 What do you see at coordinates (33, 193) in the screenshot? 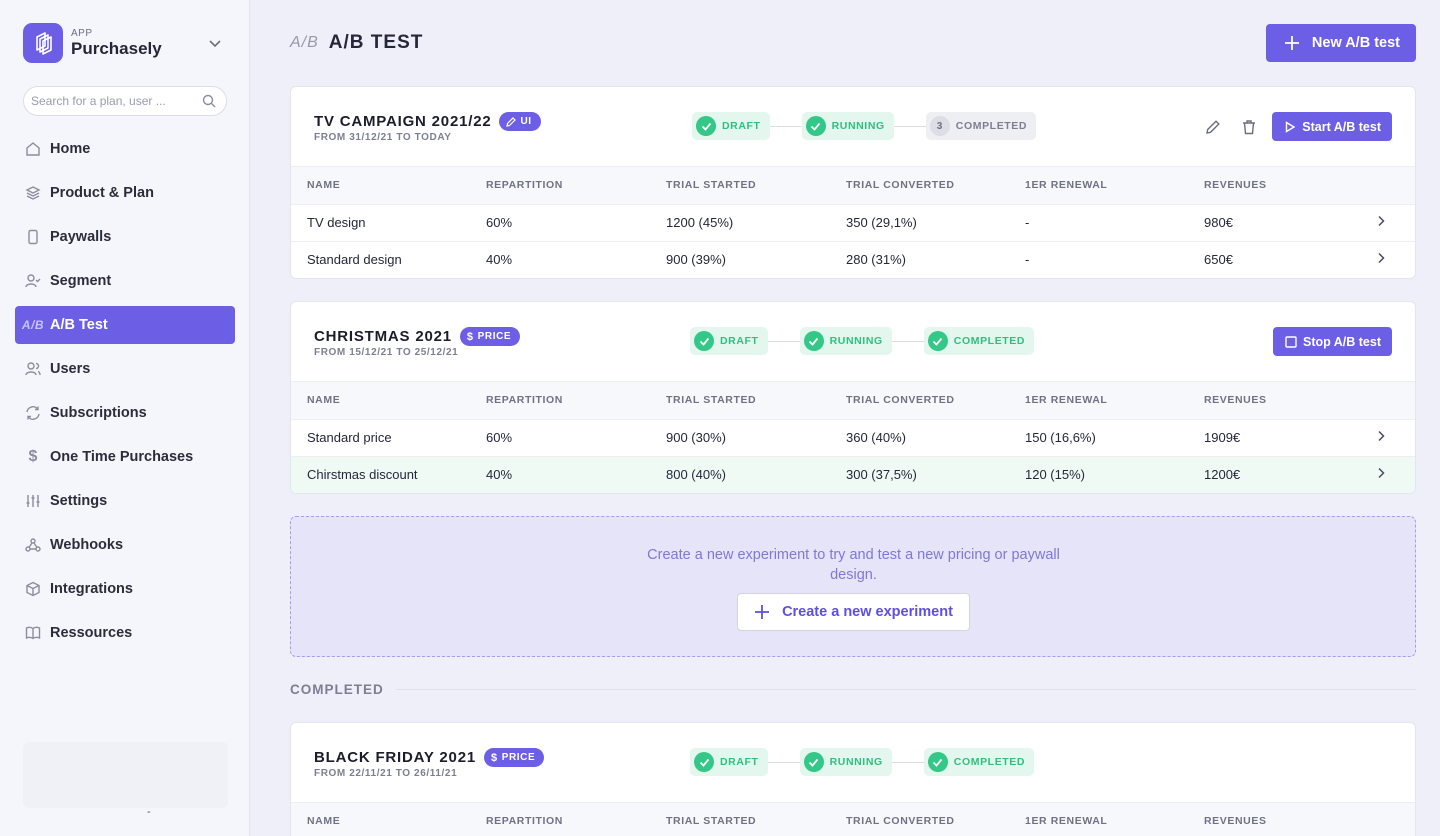
I see `layers-icon` at bounding box center [33, 193].